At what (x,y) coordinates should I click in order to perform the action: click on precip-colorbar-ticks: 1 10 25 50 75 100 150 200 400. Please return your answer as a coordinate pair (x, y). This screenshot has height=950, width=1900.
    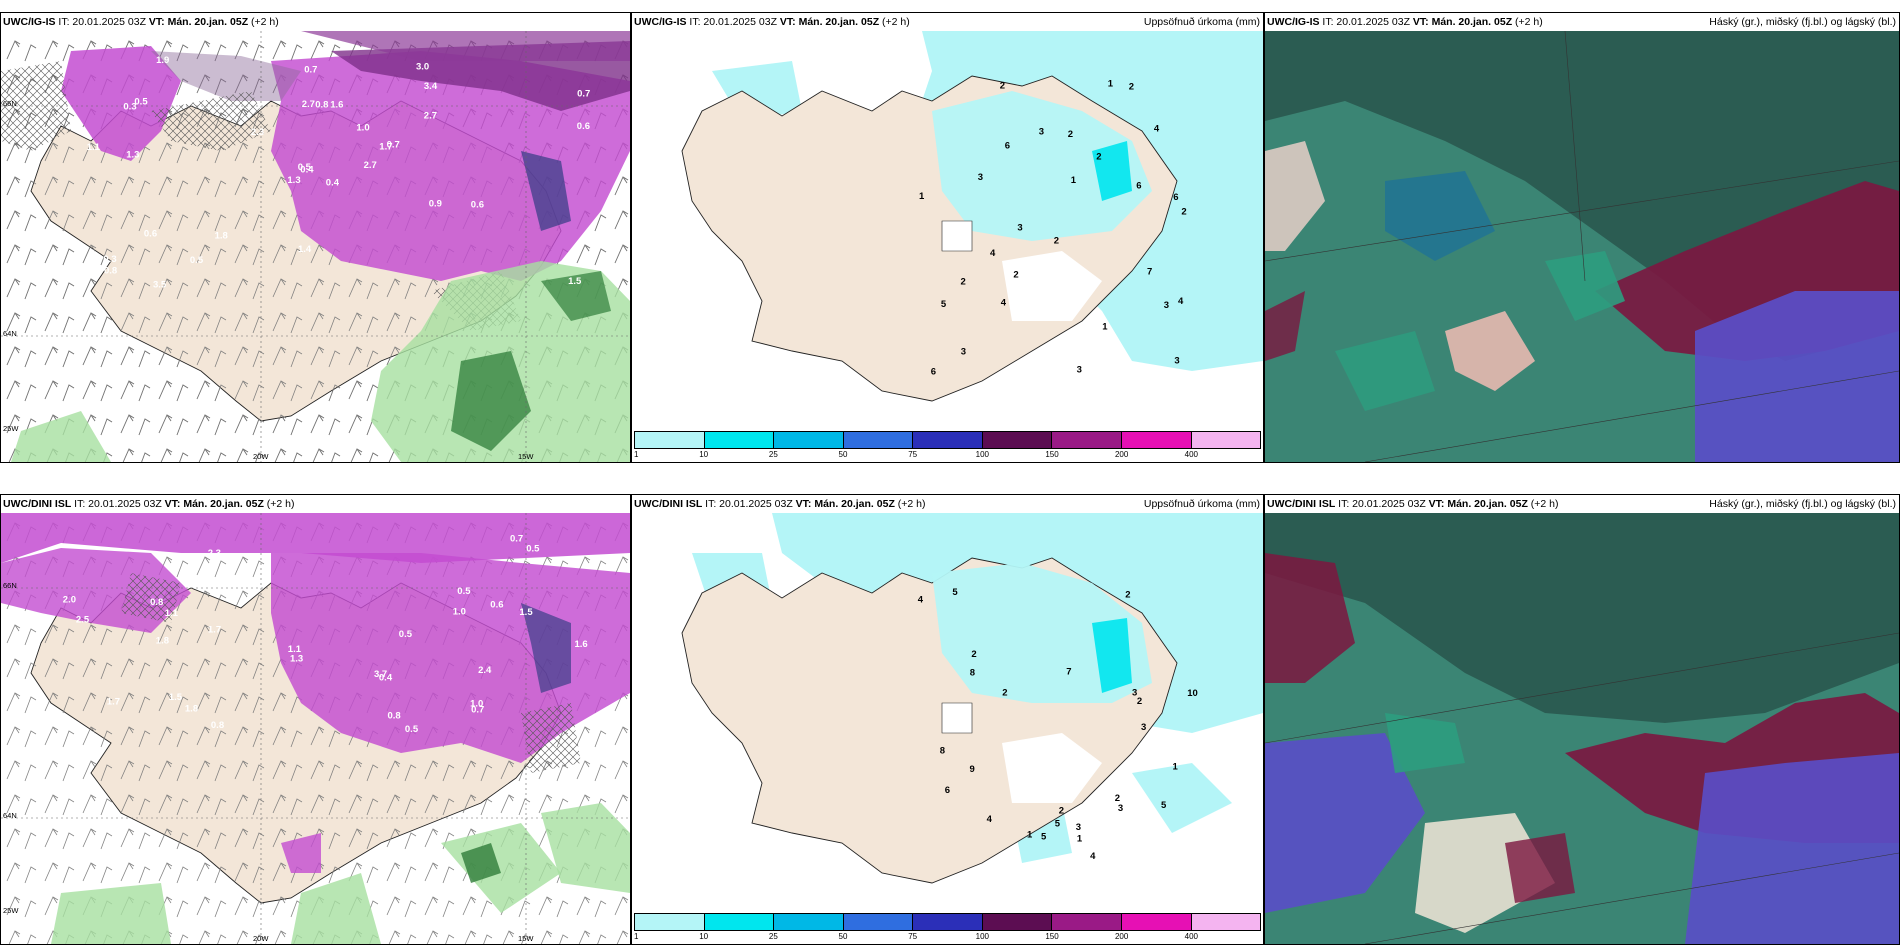
    Looking at the image, I should click on (947, 455).